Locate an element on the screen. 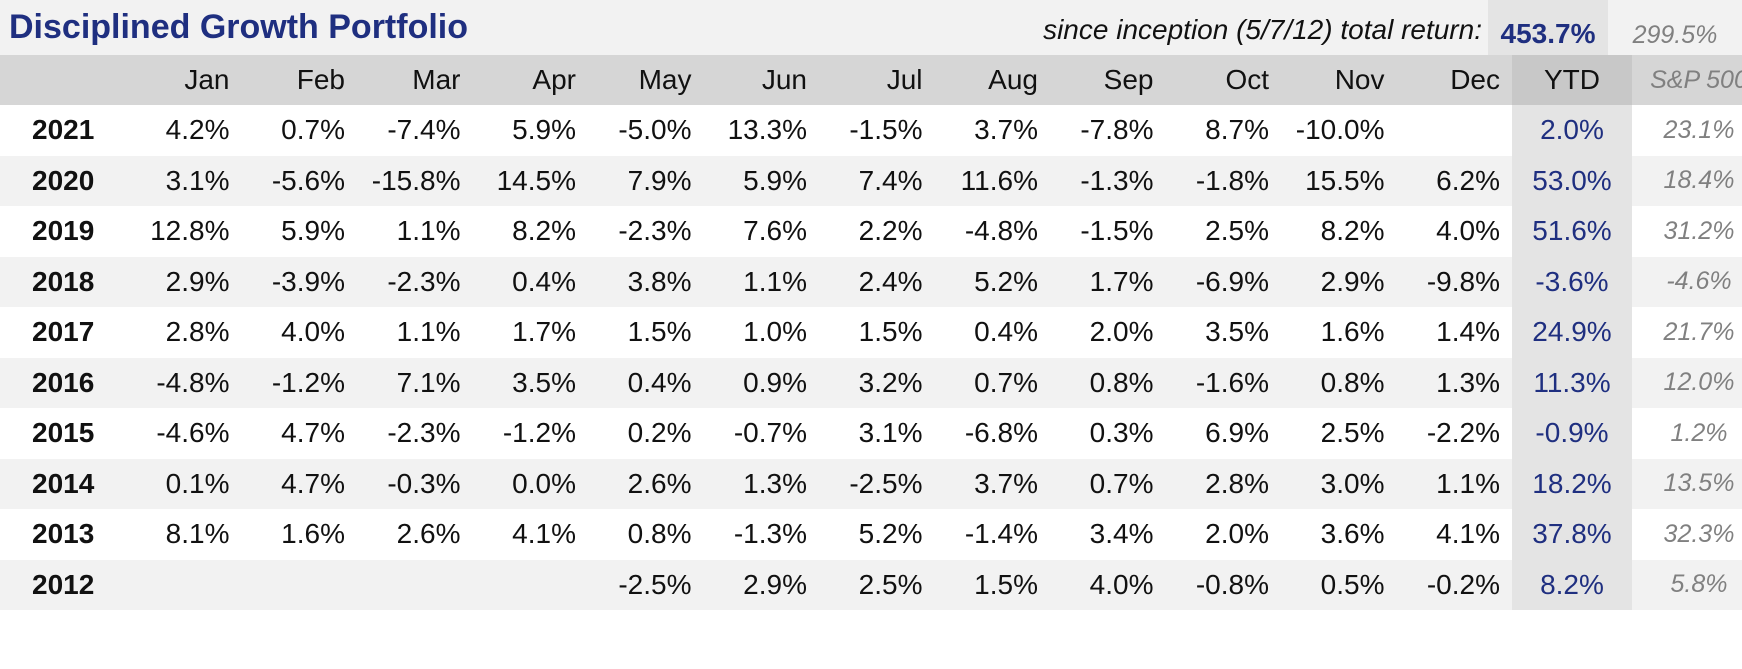 The image size is (1742, 669). month-return-cell: 12.8% is located at coordinates (184, 231).